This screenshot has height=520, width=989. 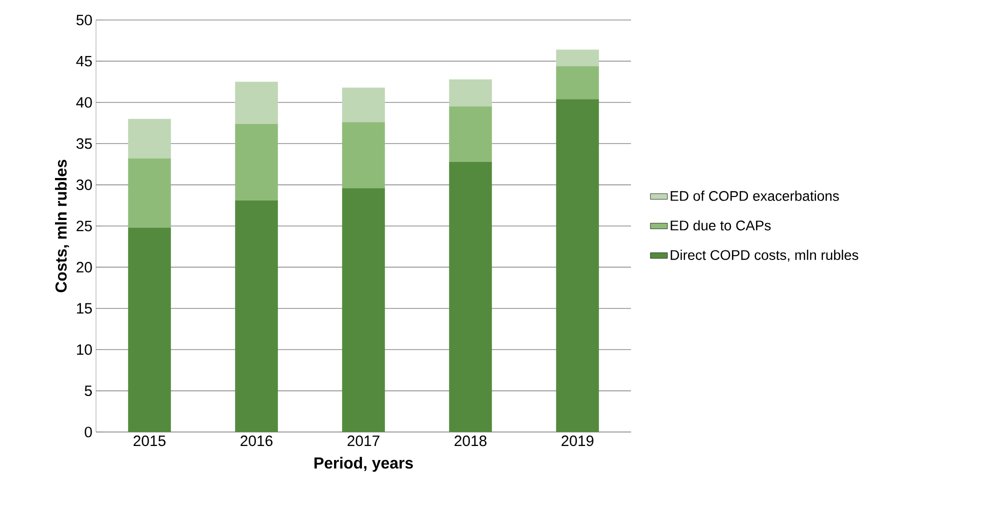 I want to click on y-tick-label: 5, so click(x=88, y=391).